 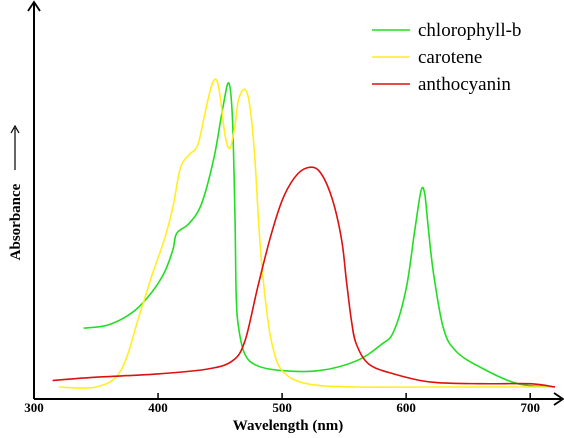 I want to click on x-axis-label: Wavelength (nm), so click(x=288, y=426).